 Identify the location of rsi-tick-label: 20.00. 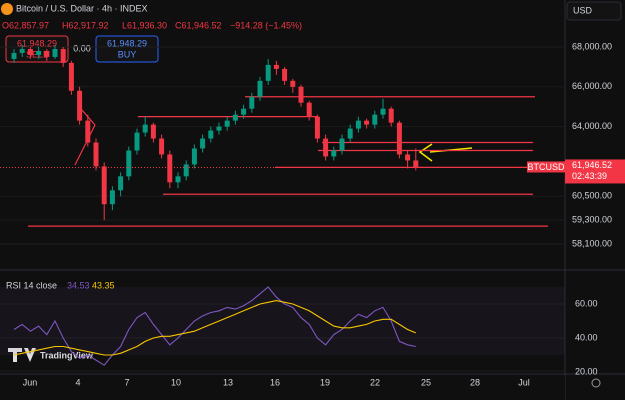
(586, 371).